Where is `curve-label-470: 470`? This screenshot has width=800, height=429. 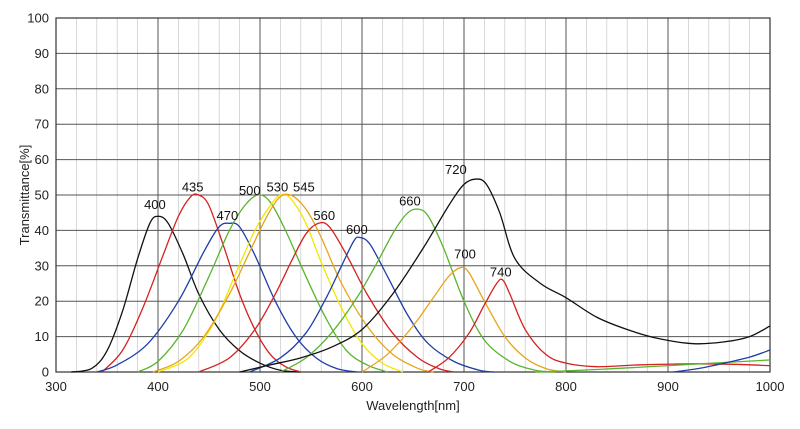
curve-label-470: 470 is located at coordinates (228, 215).